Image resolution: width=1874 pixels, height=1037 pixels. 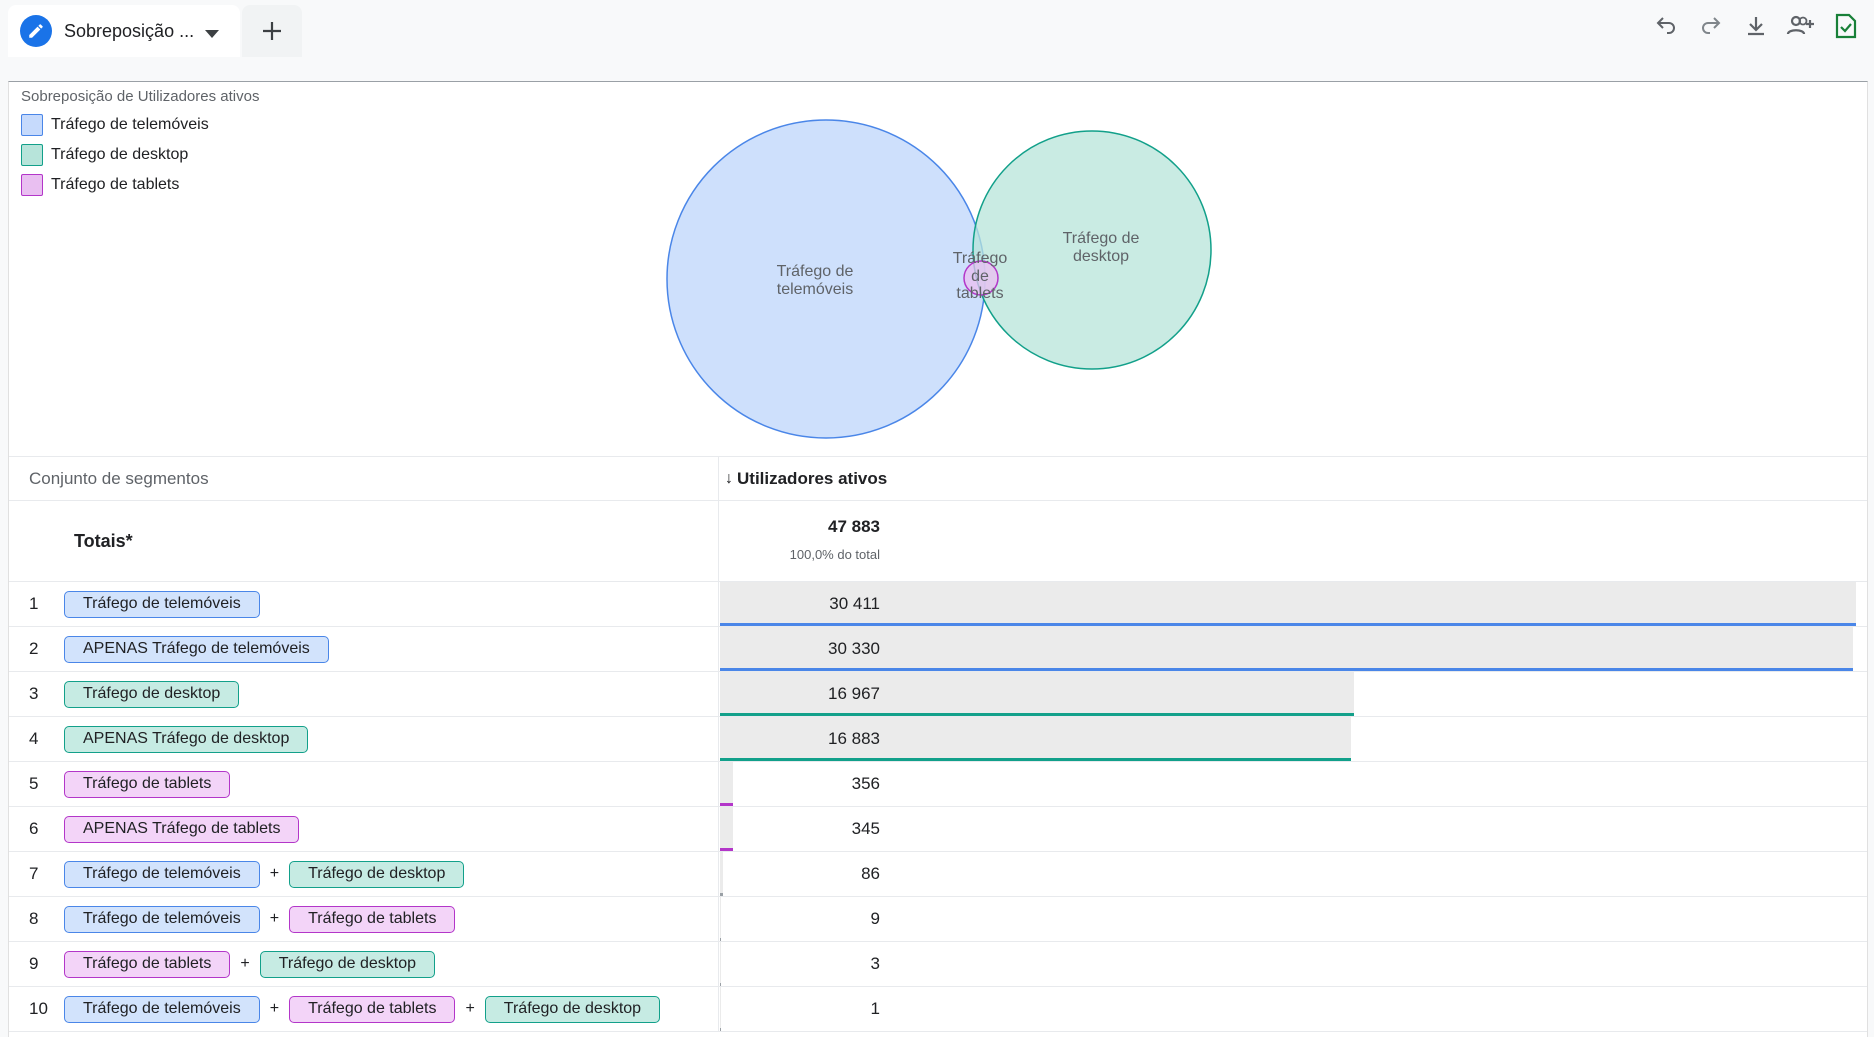 I want to click on row-number: 3, so click(x=34, y=693).